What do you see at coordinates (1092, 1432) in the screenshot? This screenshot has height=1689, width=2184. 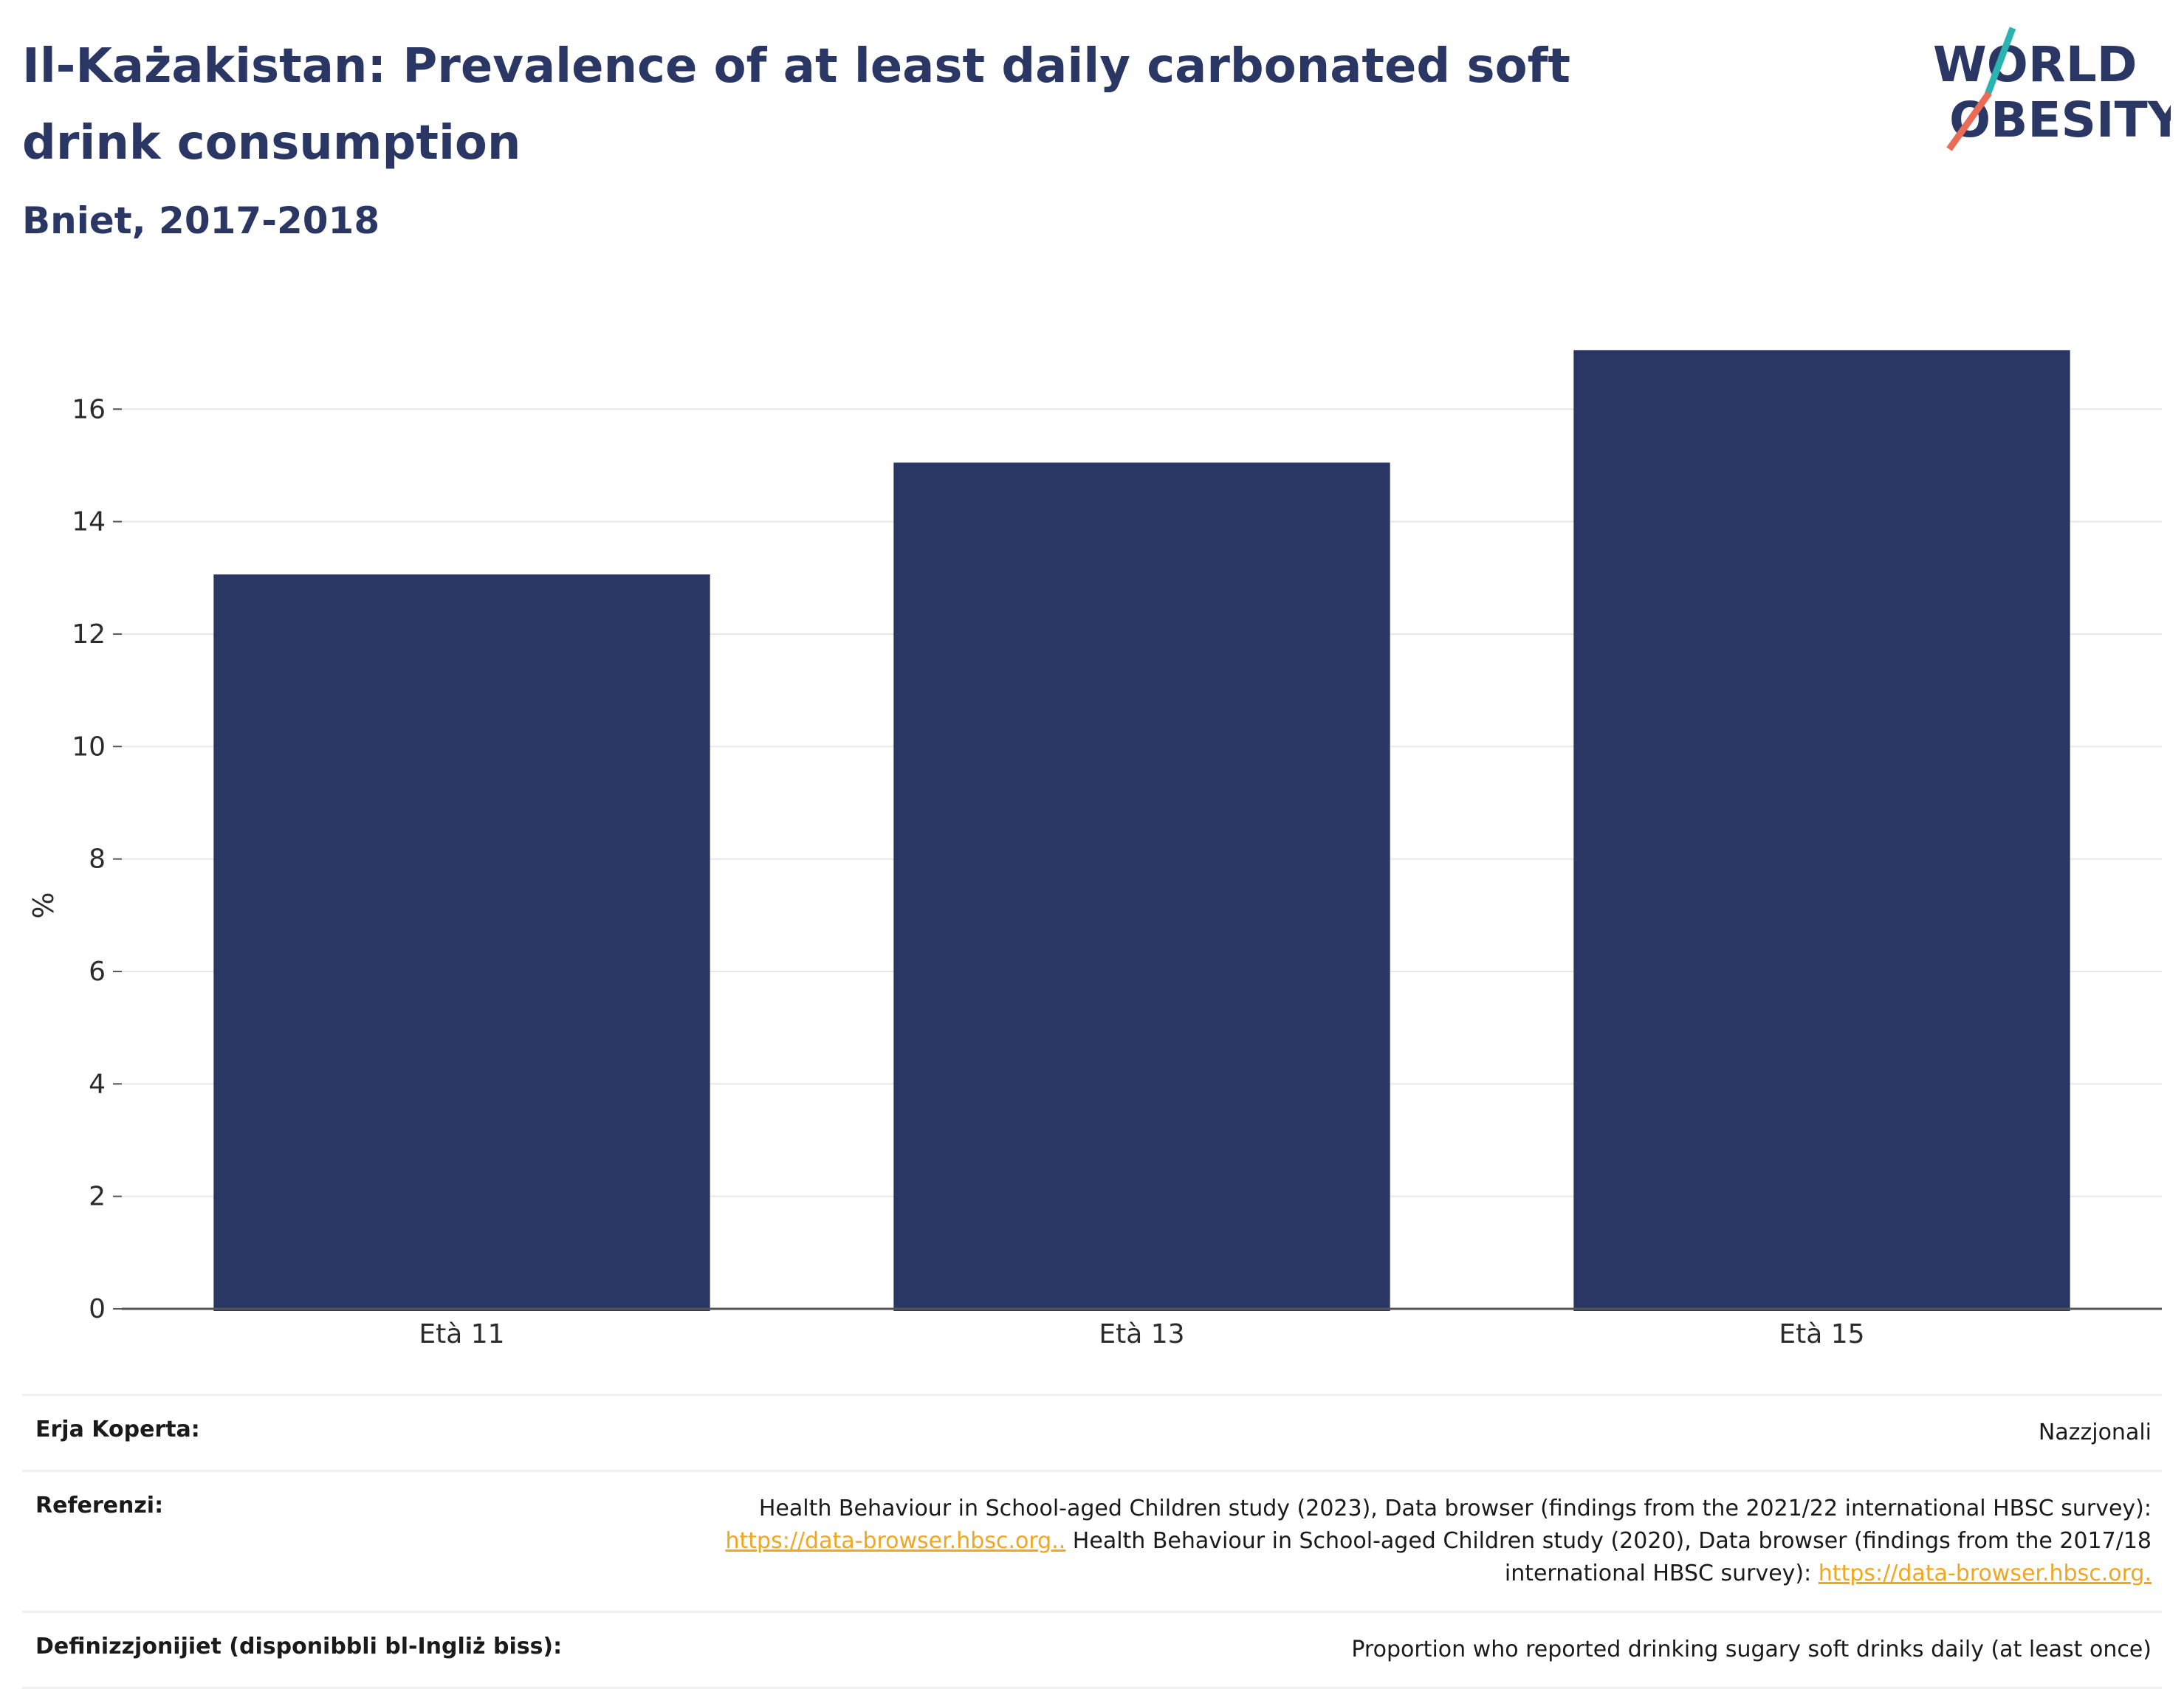 I see `coverage-row: Erja Koperta: Nazzjonali` at bounding box center [1092, 1432].